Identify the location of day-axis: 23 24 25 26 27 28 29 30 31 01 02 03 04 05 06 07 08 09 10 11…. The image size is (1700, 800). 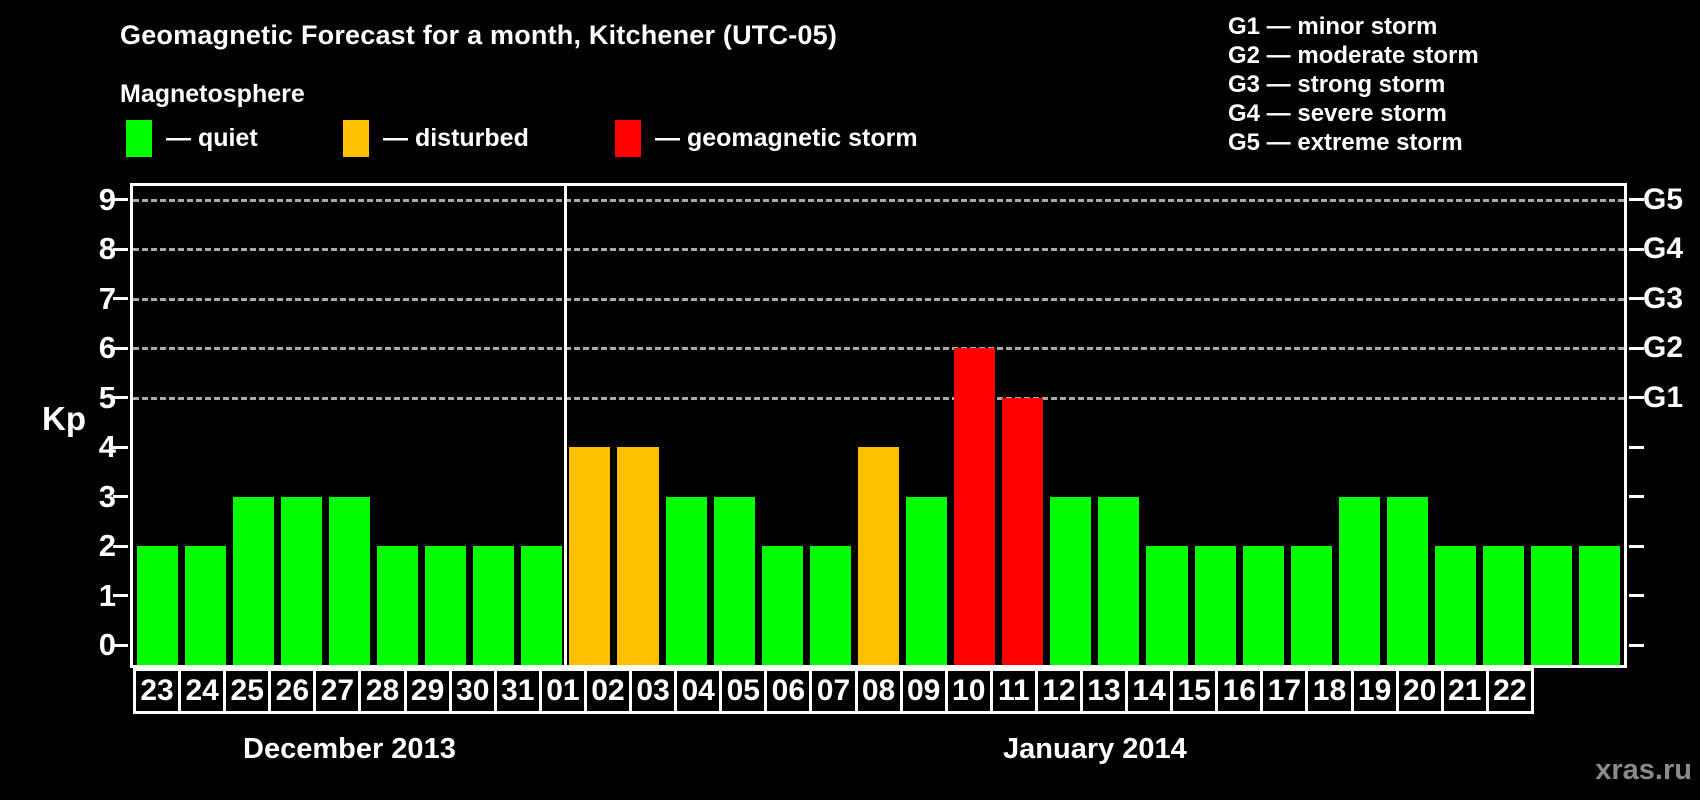
(878, 691).